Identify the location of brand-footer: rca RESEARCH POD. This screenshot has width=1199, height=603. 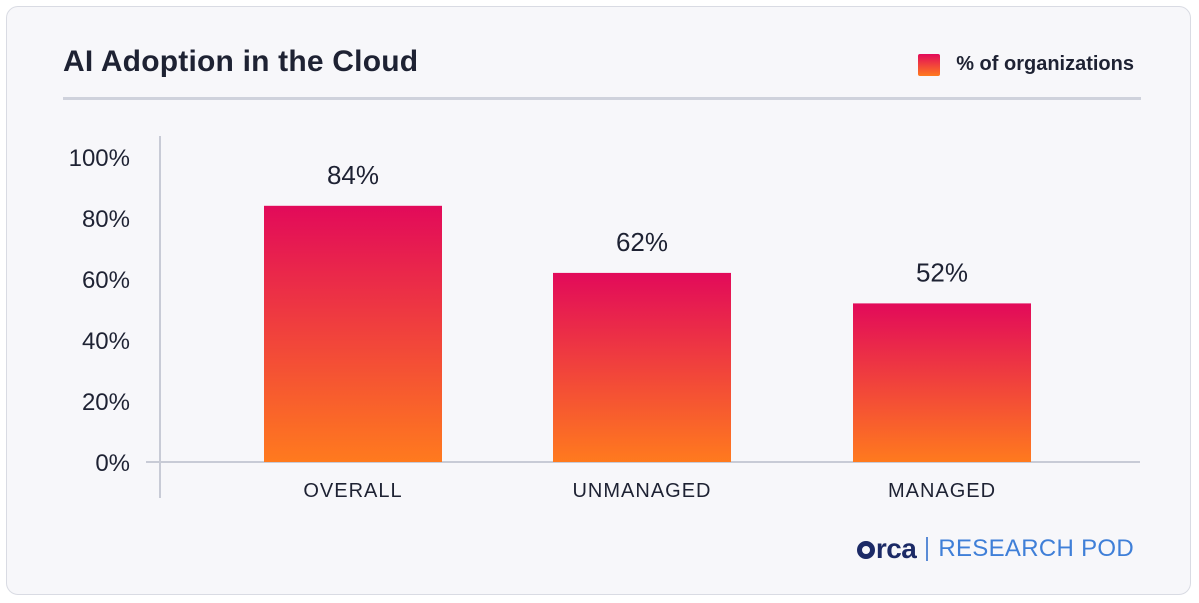
(995, 549).